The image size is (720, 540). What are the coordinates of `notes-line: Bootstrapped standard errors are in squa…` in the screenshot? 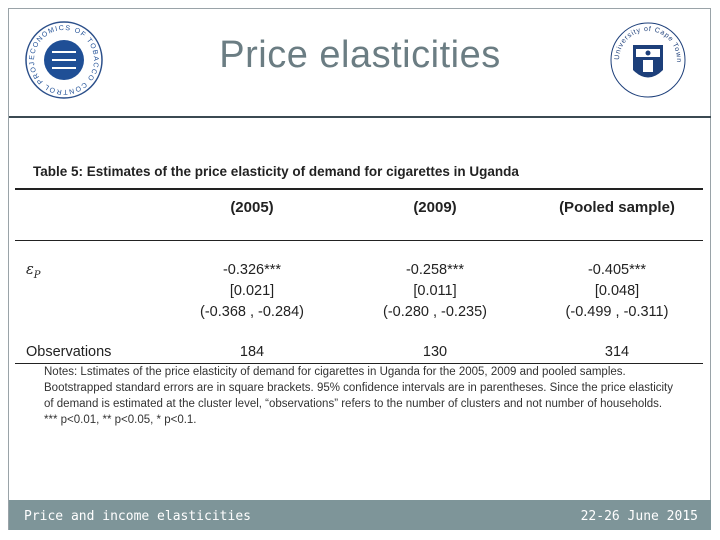 It's located at (359, 388).